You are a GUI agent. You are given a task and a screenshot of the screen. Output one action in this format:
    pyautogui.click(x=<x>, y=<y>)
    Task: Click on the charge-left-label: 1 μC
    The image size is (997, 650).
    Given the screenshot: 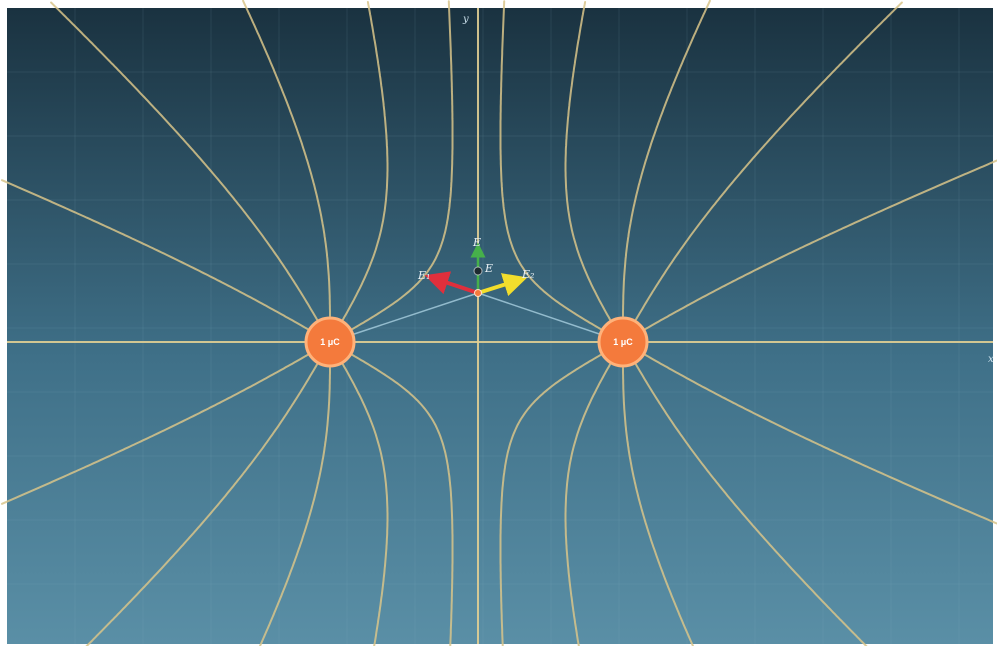 What is the action you would take?
    pyautogui.click(x=330, y=342)
    